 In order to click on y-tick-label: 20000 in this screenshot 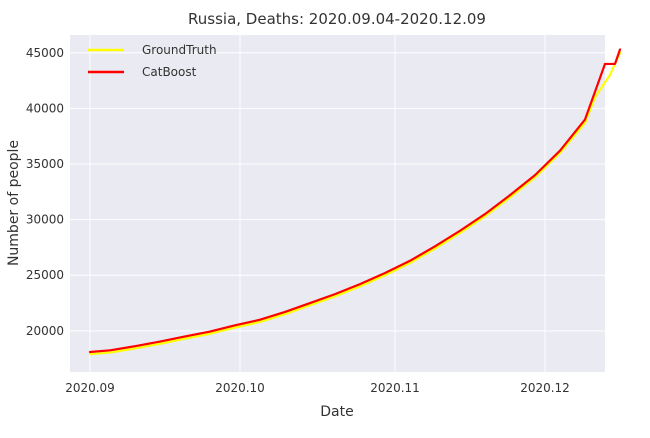, I will do `click(45, 331)`.